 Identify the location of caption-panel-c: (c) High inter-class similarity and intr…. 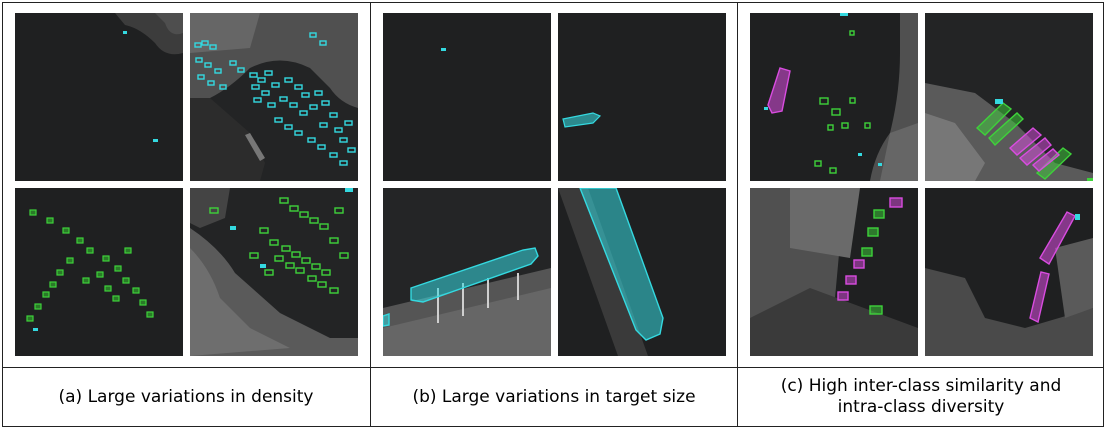
(921, 396).